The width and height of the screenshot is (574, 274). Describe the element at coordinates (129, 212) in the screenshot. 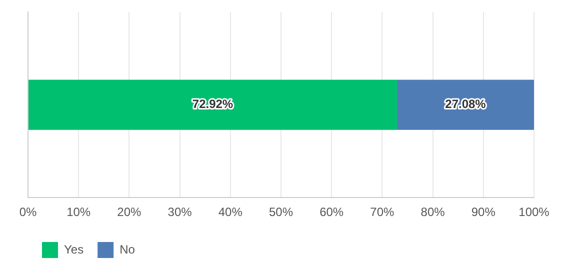

I see `x-tick-label: 20%` at that location.